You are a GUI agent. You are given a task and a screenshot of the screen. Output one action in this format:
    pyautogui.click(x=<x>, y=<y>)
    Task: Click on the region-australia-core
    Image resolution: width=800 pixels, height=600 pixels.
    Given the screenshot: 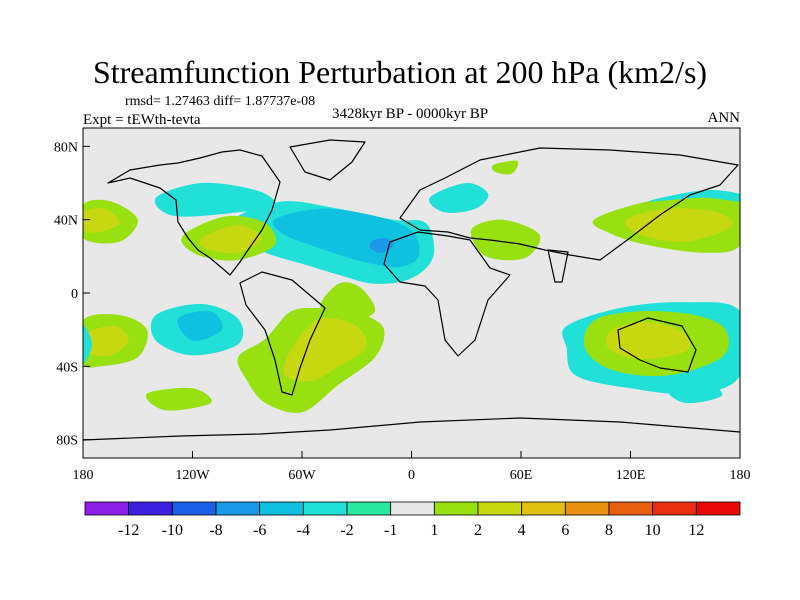 What is the action you would take?
    pyautogui.click(x=648, y=341)
    